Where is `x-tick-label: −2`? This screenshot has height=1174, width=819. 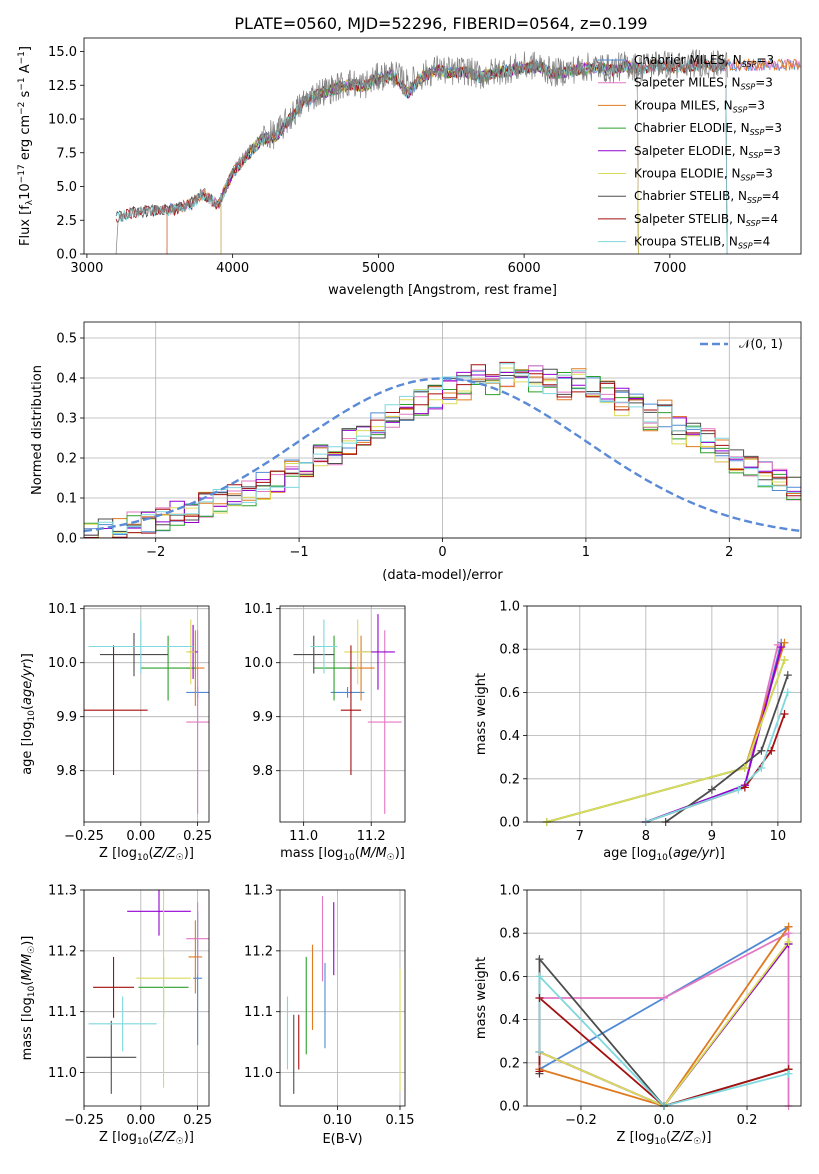
x-tick-label: −2 is located at coordinates (155, 552).